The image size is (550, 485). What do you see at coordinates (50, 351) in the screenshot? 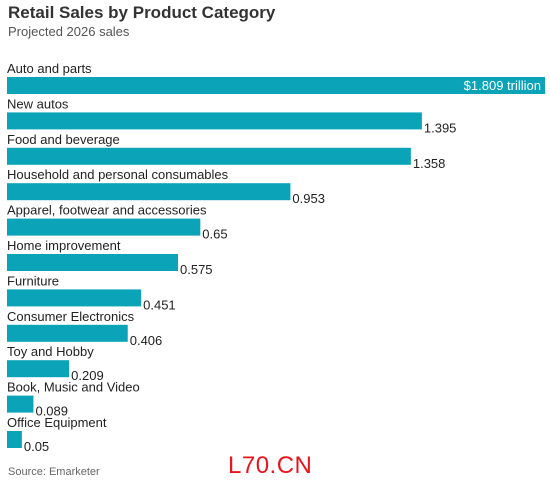
I see `category-label: Toy and Hobby` at bounding box center [50, 351].